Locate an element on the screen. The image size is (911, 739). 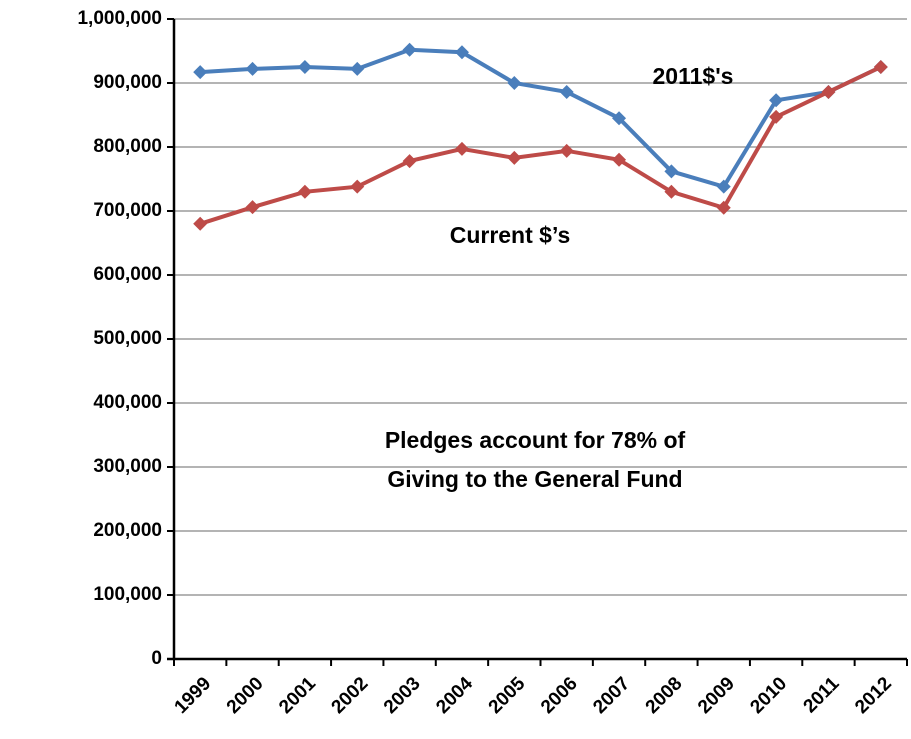
x-tick-label: 2011 is located at coordinates (822, 695).